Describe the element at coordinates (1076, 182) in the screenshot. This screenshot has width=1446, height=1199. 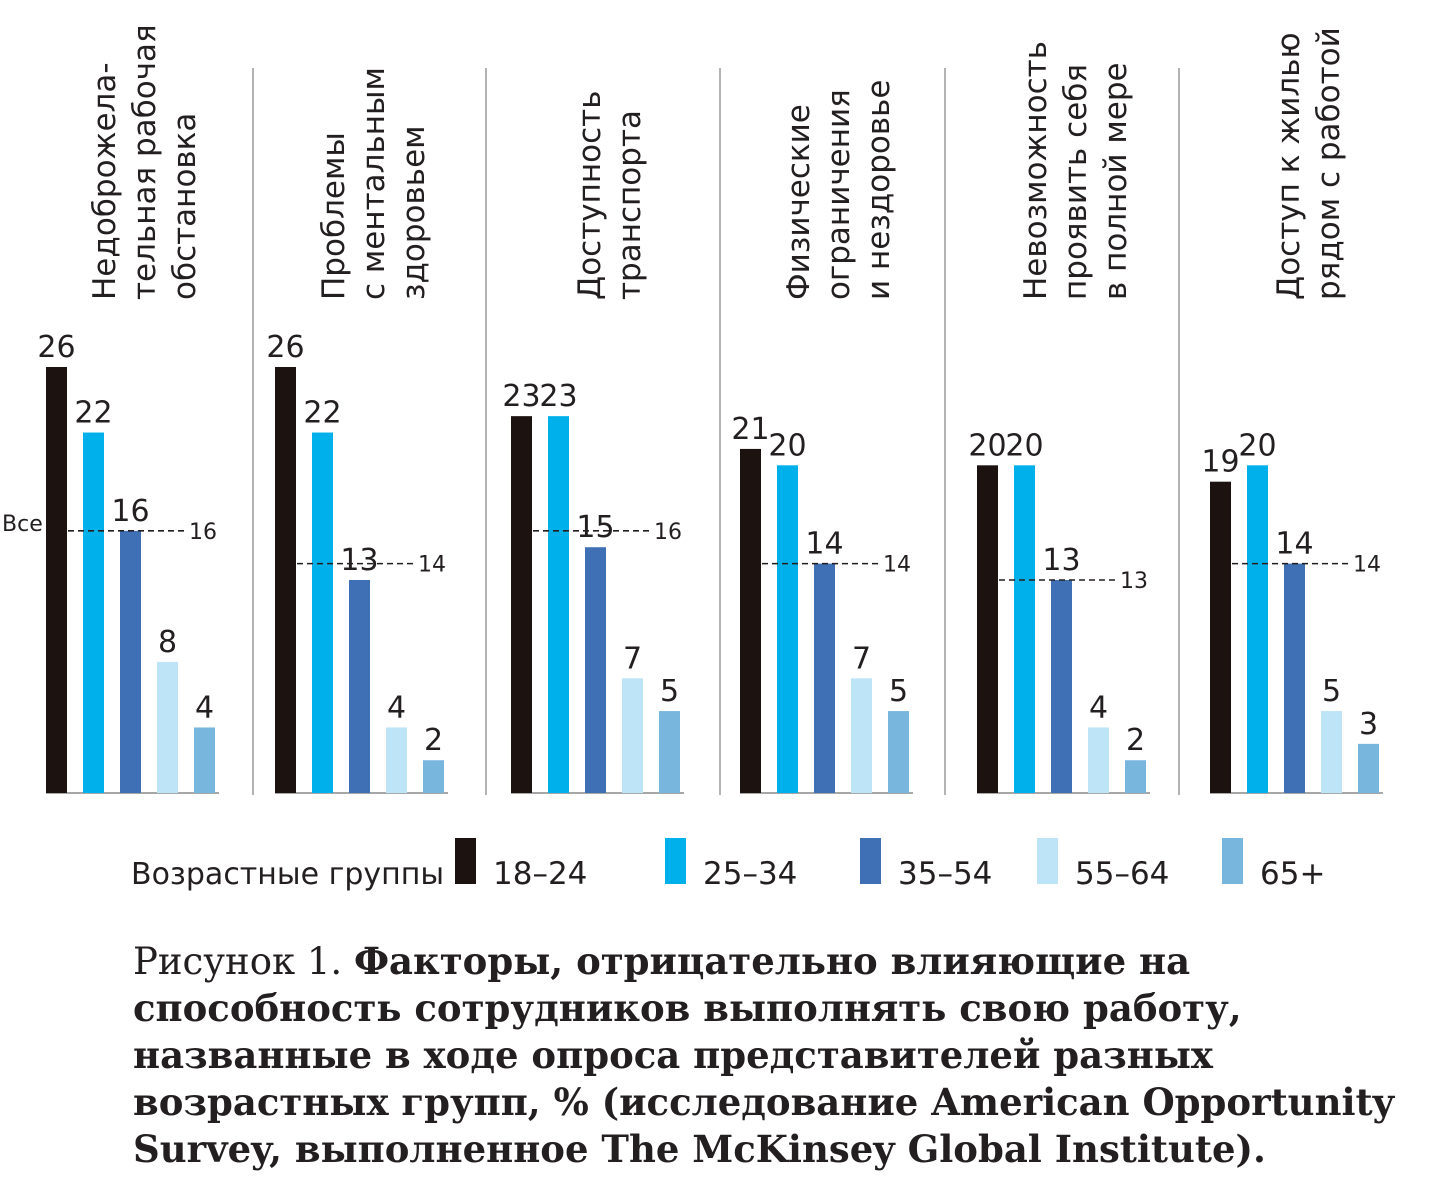
I see `category-label-line: проявить себя` at that location.